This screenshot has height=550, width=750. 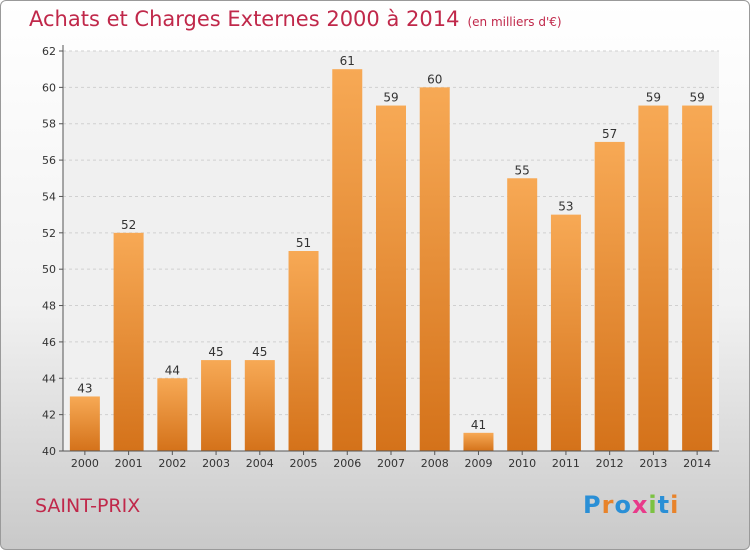 I want to click on y-tick-label: 48, so click(x=49, y=306).